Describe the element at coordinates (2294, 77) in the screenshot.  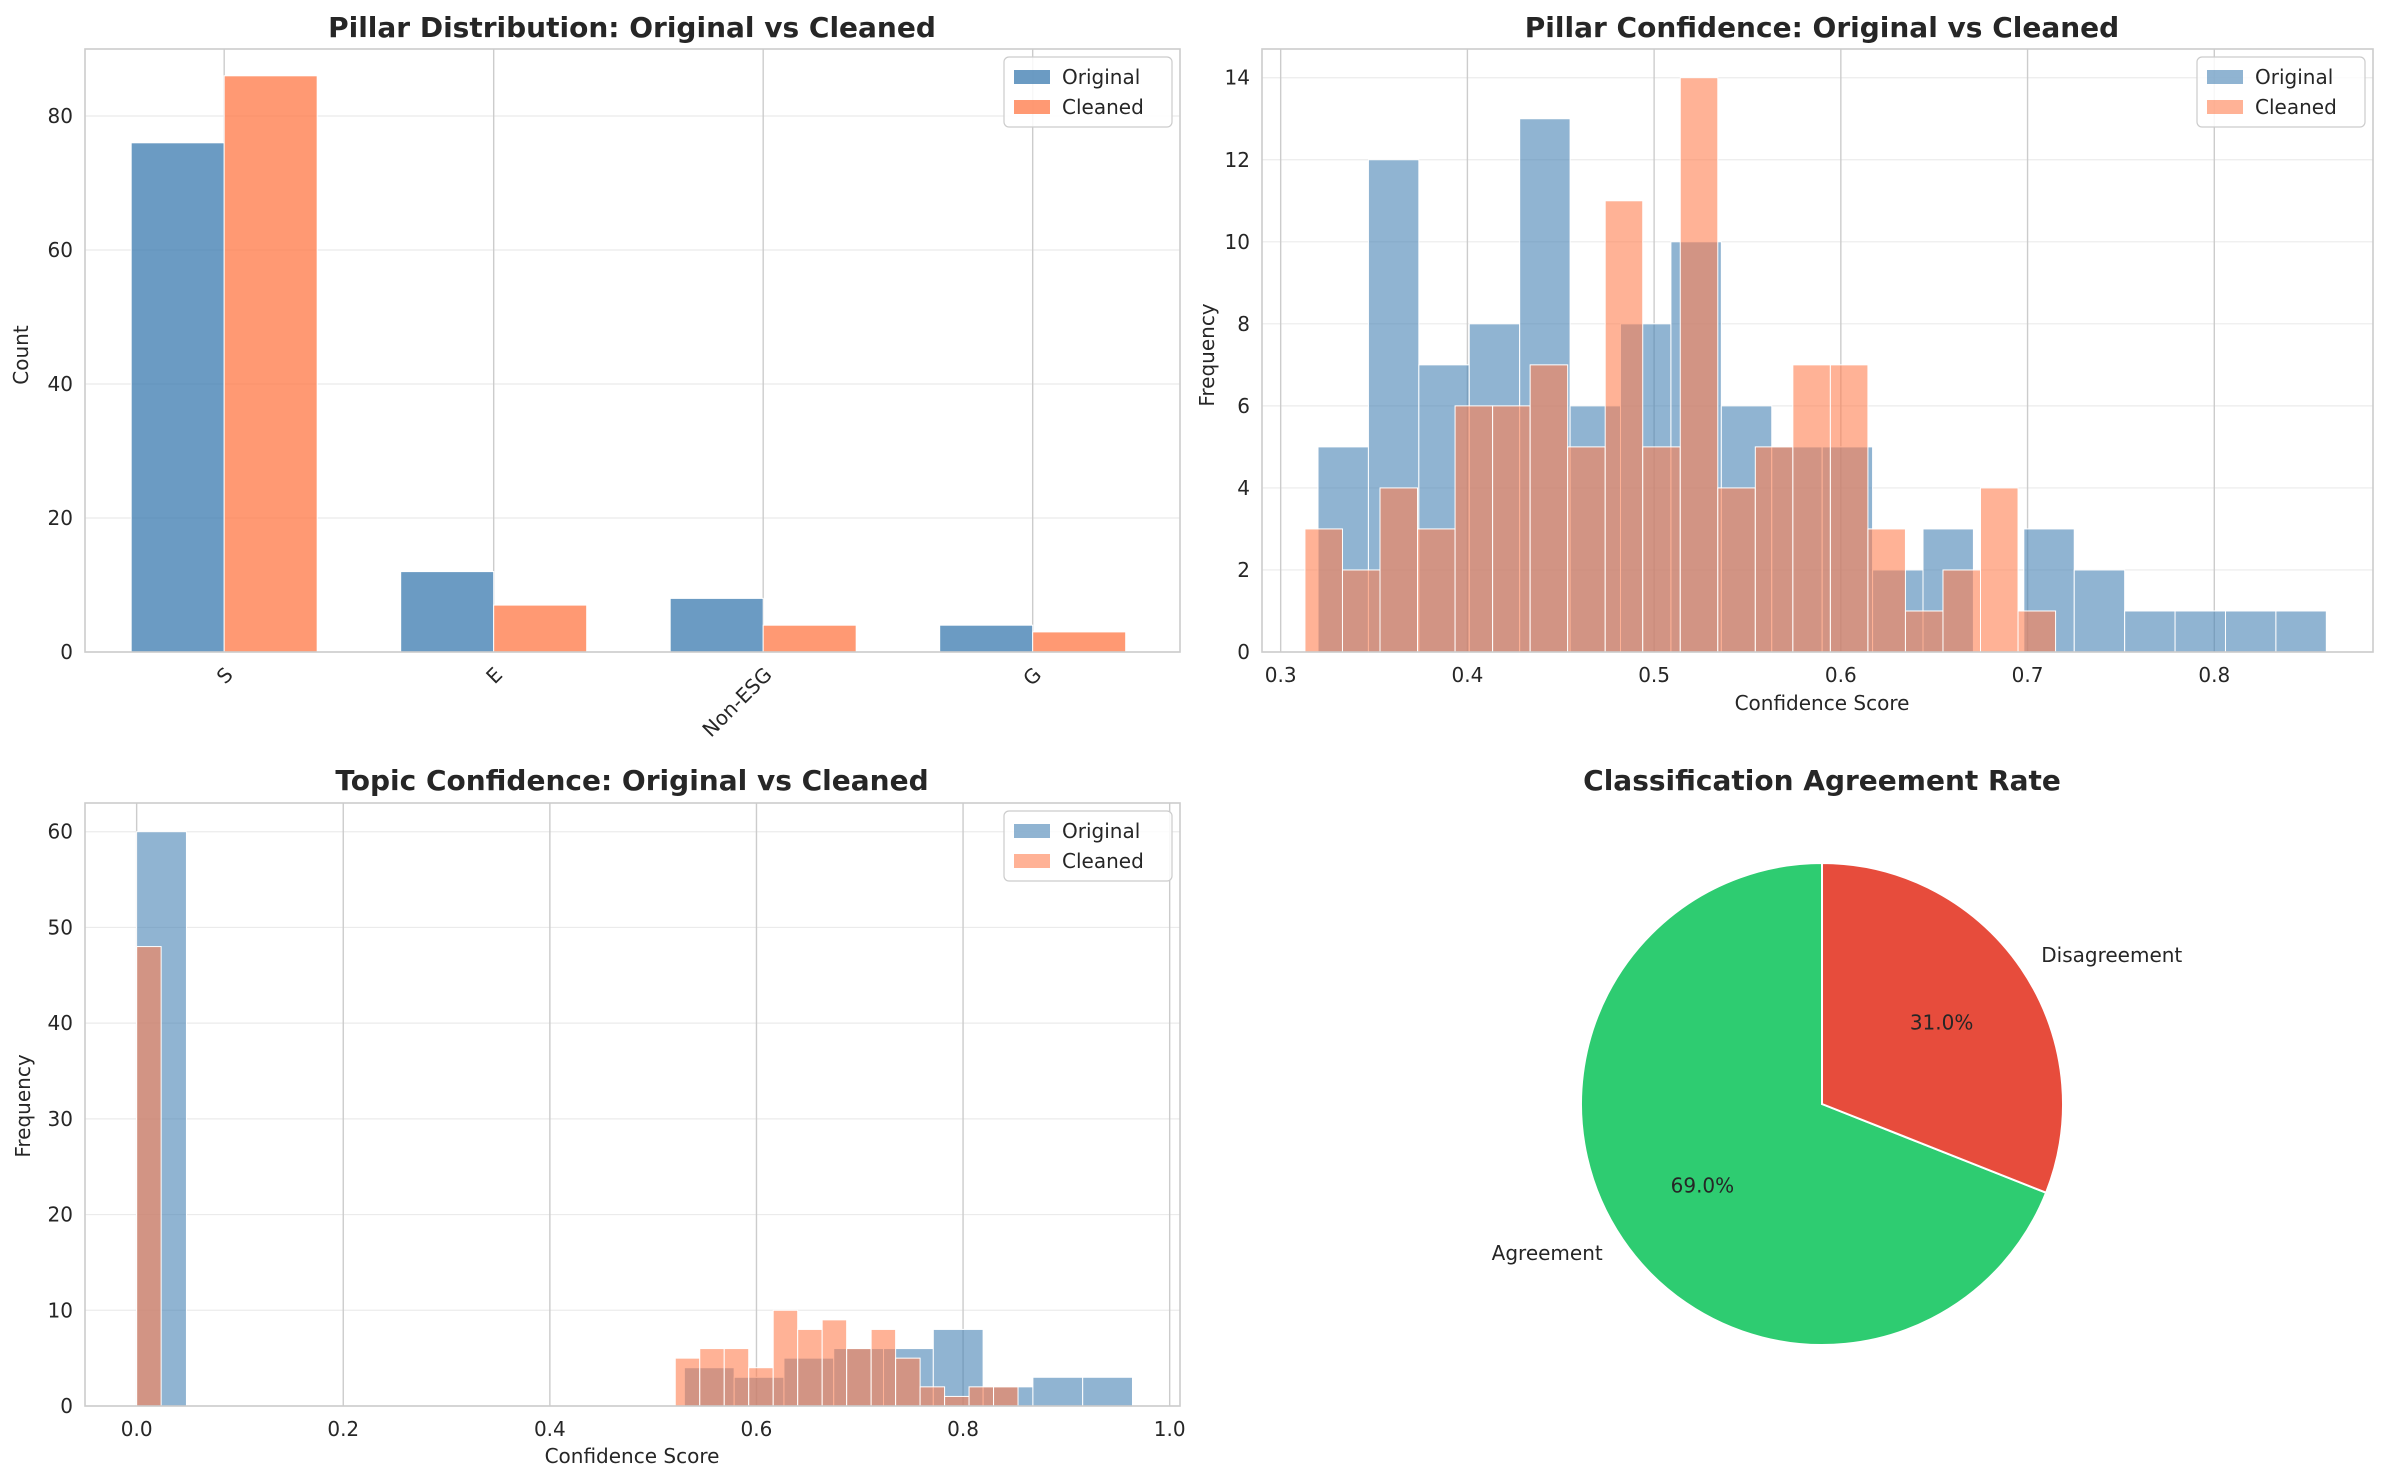
I see `legend-label-original: Original` at that location.